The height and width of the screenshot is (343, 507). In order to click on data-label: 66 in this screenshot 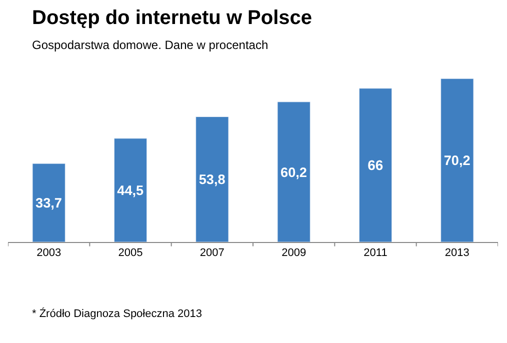, I will do `click(376, 165)`.